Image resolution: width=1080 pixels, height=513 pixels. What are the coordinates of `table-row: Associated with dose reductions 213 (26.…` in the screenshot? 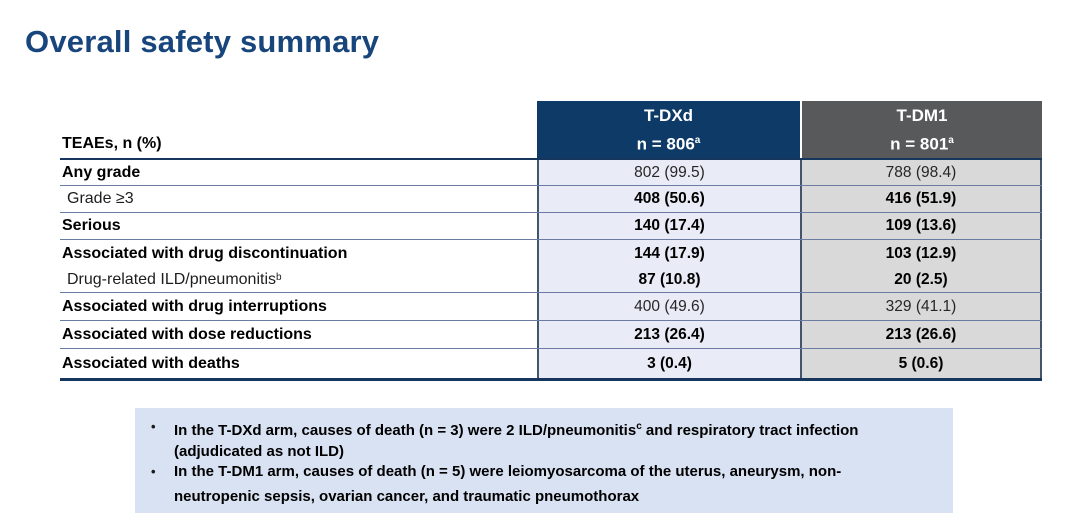 It's located at (551, 335).